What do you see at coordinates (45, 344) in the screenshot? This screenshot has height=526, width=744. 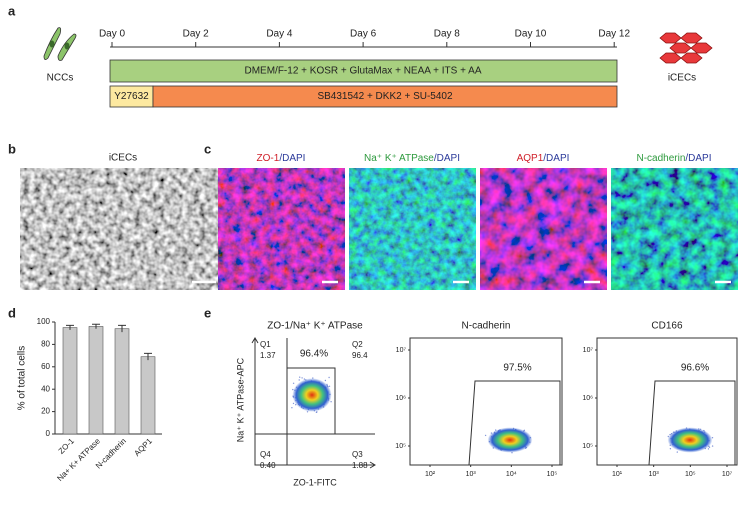 I see `y-tick-label: 80` at bounding box center [45, 344].